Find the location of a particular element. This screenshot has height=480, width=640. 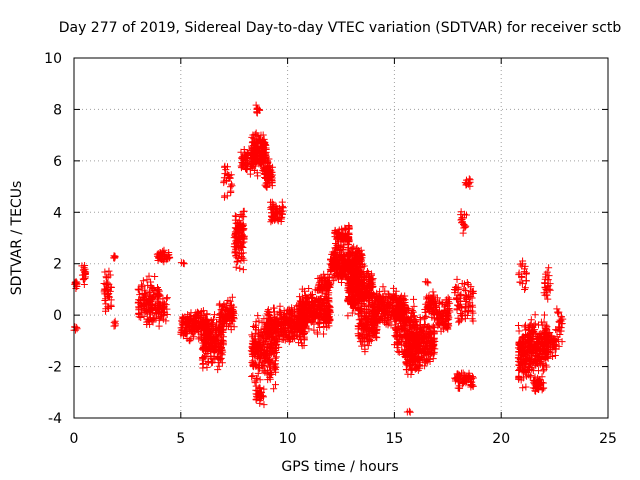

x-tick-label-5: 25 is located at coordinates (608, 439).